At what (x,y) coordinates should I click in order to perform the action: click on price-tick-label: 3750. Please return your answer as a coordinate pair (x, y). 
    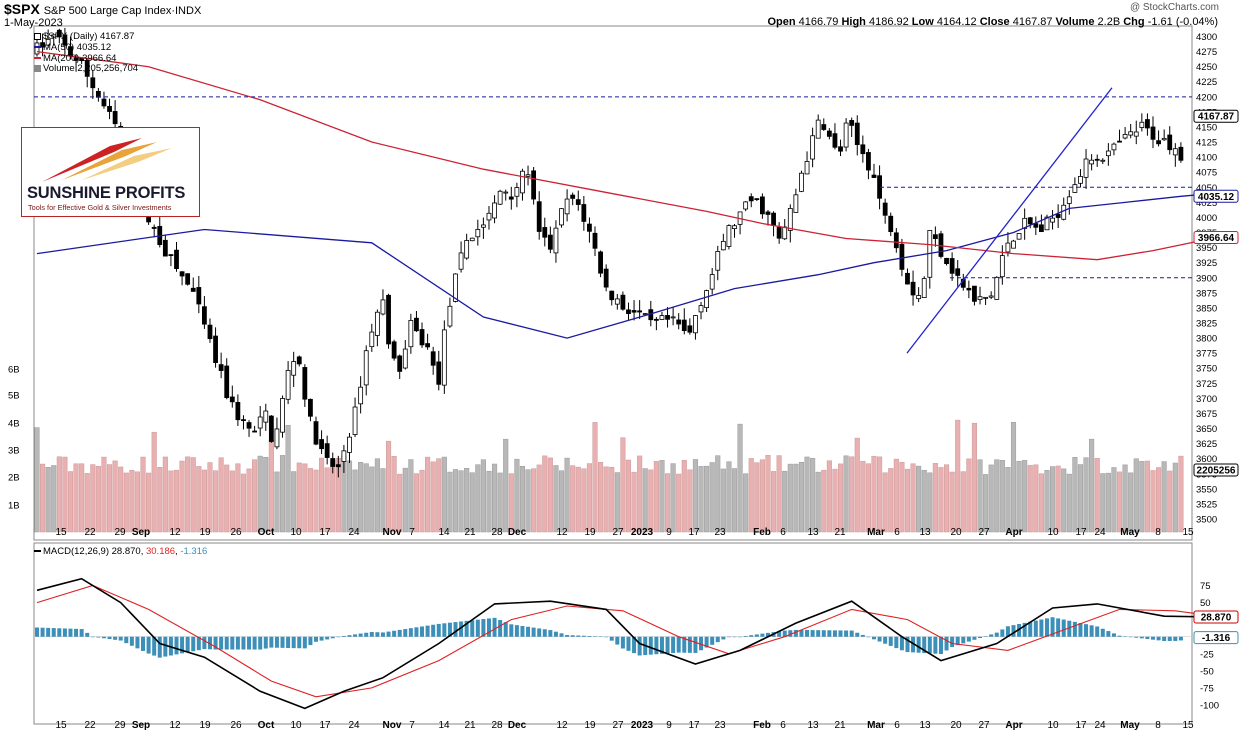
    Looking at the image, I should click on (1206, 369).